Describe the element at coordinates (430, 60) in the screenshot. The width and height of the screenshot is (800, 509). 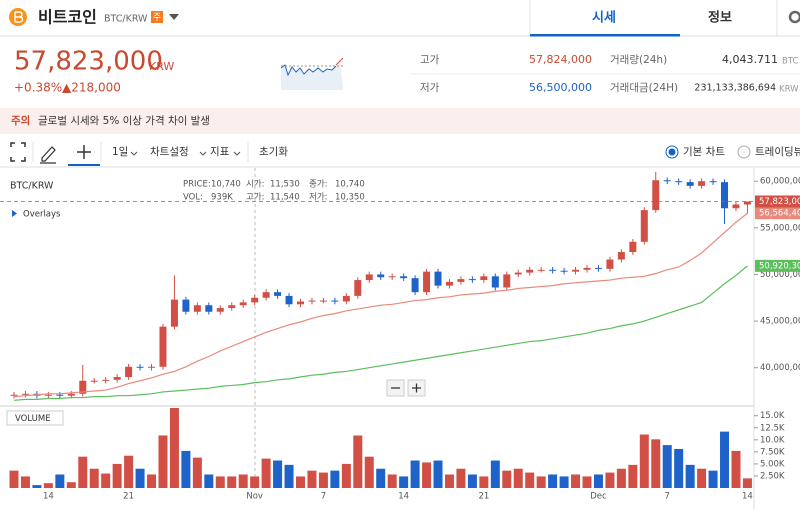
I see `stat-label: 고가` at that location.